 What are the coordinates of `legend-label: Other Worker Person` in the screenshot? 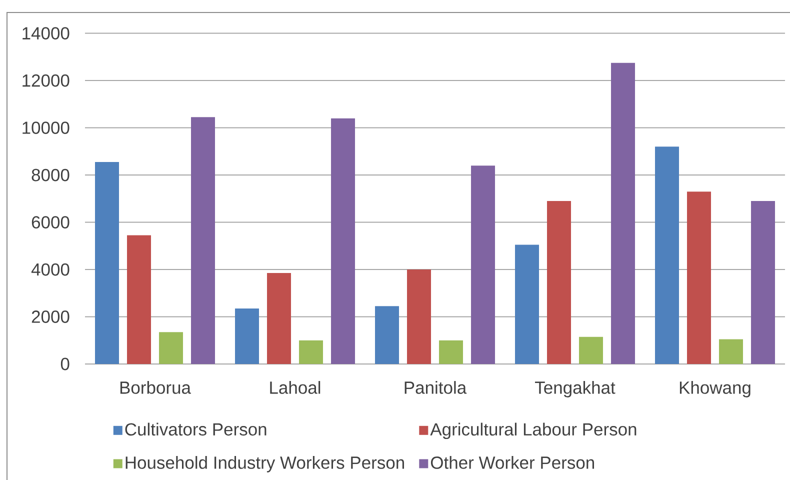 It's located at (512, 462).